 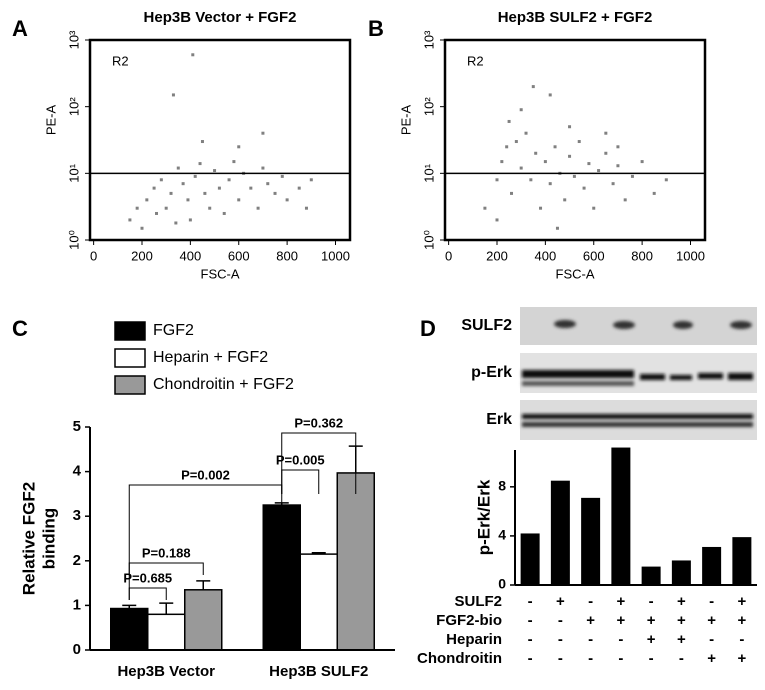 What do you see at coordinates (469, 620) in the screenshot?
I see `condition-label: FGF2-bio` at bounding box center [469, 620].